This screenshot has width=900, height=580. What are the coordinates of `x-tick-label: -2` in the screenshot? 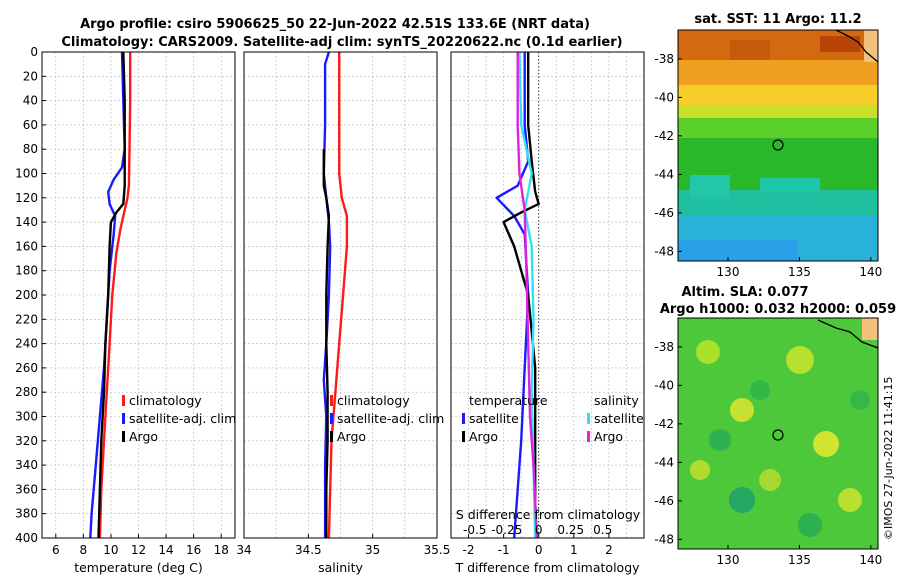 It's located at (469, 550).